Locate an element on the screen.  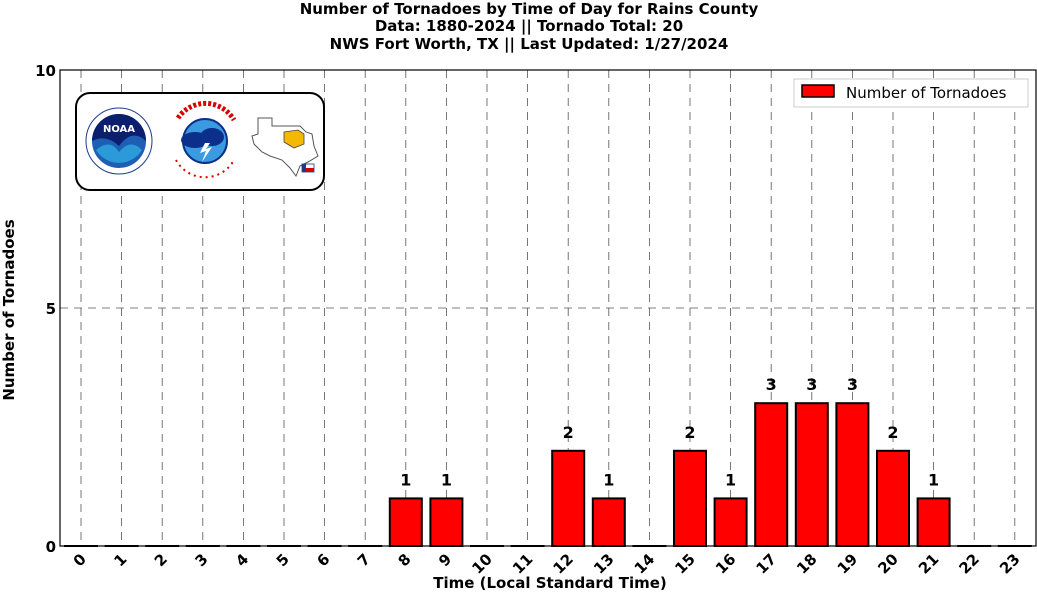
svg-text: NOAA is located at coordinates (119, 129).